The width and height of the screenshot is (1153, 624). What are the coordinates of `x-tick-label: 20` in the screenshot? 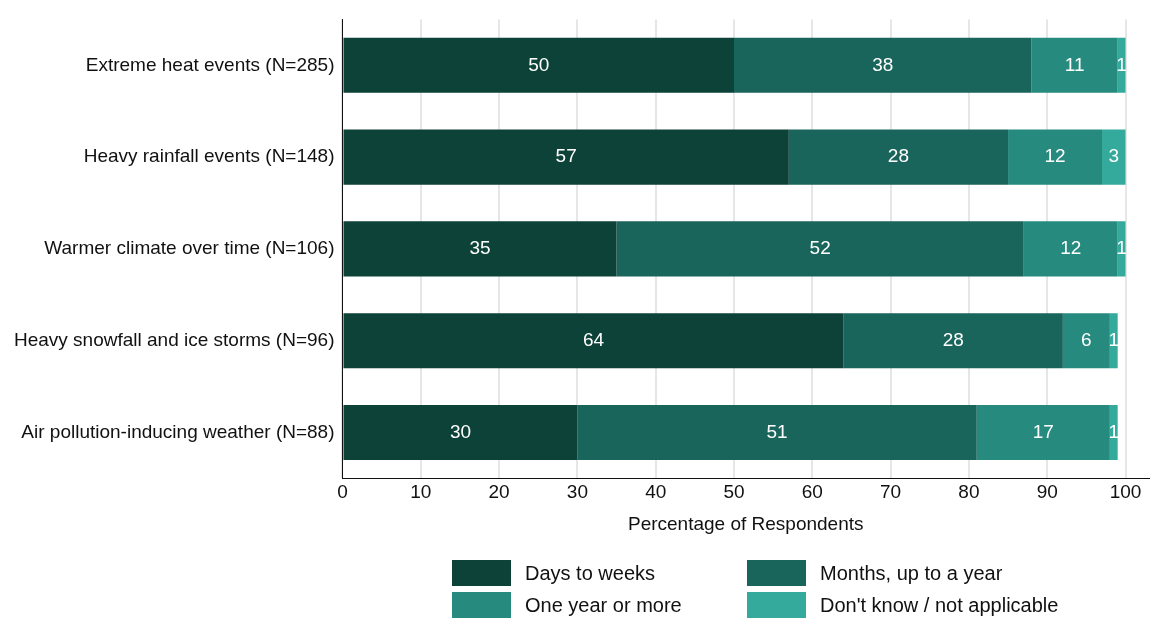 It's located at (499, 492).